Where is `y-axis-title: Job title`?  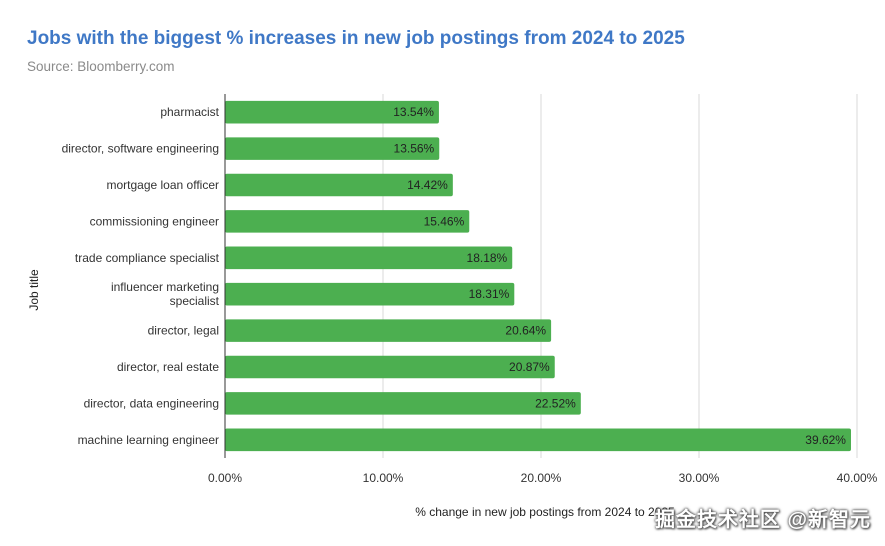 y-axis-title: Job title is located at coordinates (34, 290).